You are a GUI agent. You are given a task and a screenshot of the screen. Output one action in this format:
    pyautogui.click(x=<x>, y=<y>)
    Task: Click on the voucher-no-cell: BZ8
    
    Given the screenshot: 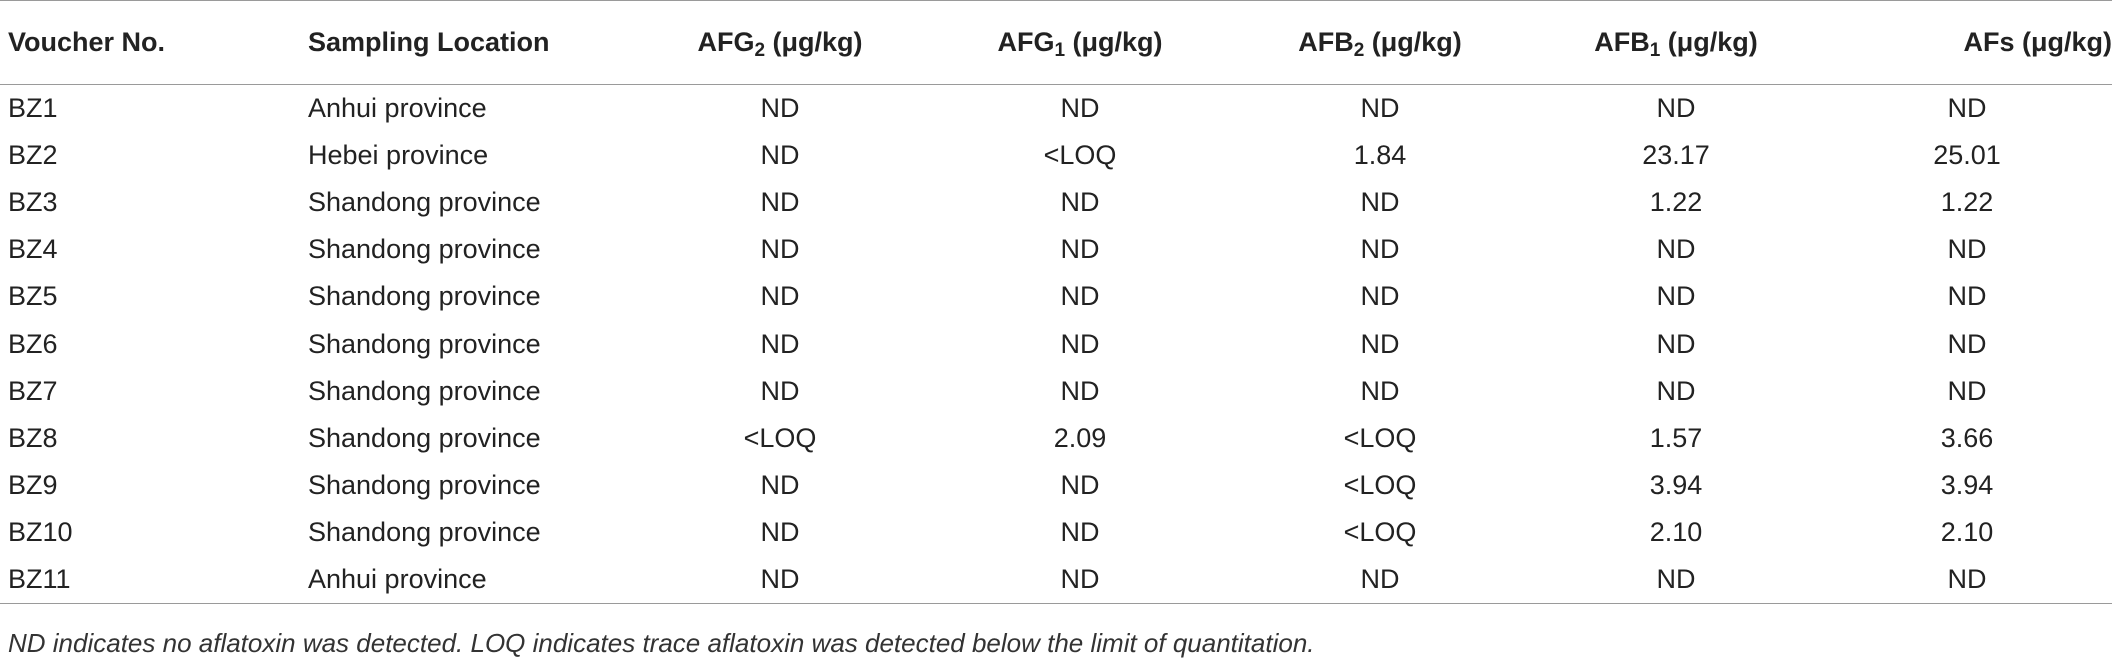 What is the action you would take?
    pyautogui.click(x=33, y=437)
    